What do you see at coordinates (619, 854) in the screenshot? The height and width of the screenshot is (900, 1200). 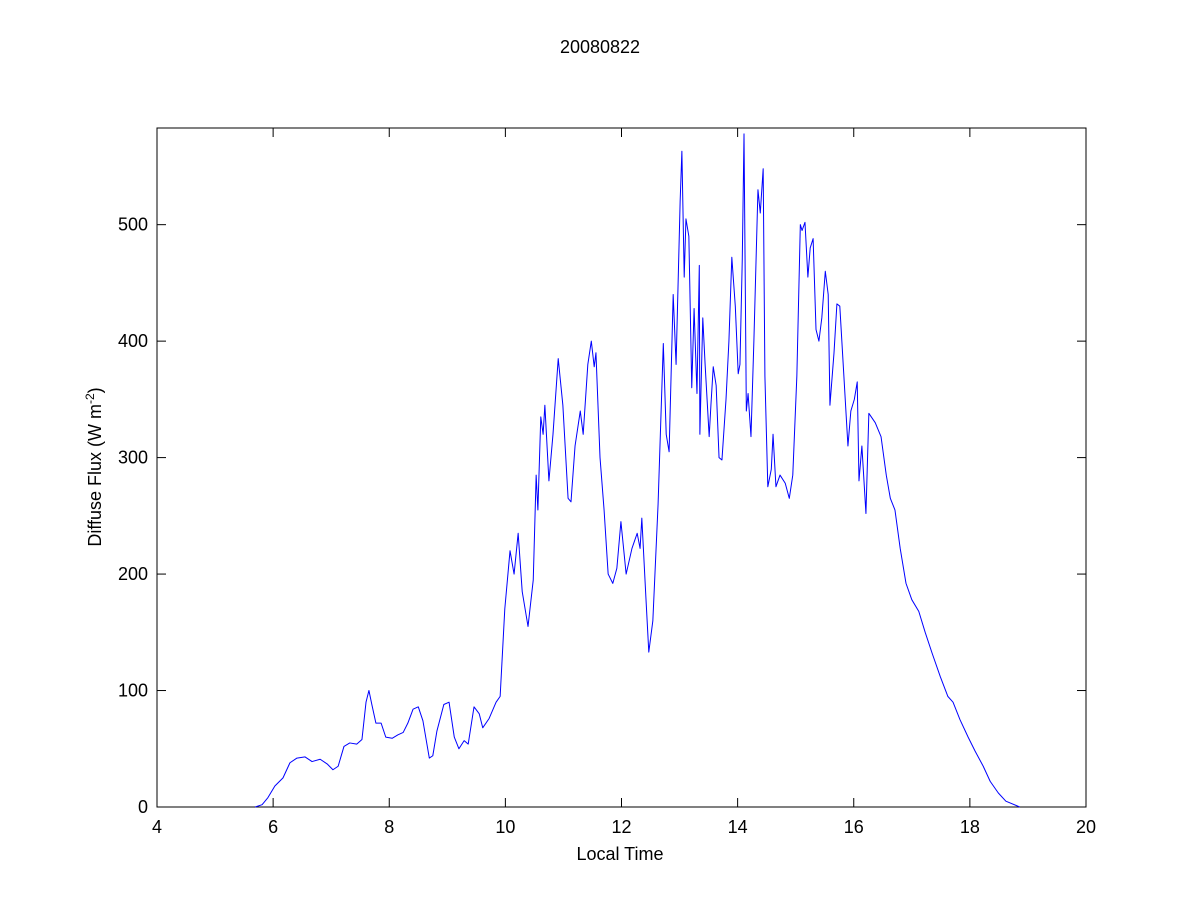 I see `x-axis-label: Local Time` at bounding box center [619, 854].